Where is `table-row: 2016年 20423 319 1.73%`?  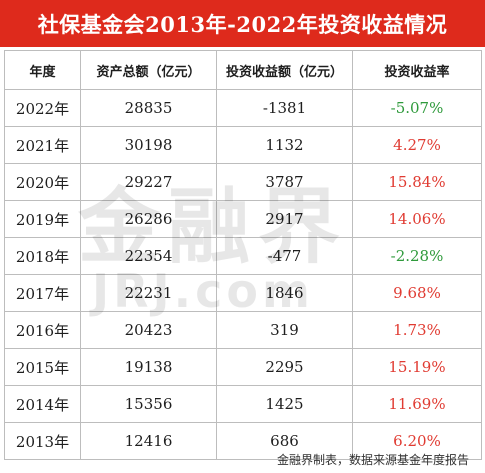 table-row: 2016年 20423 319 1.73% is located at coordinates (243, 330).